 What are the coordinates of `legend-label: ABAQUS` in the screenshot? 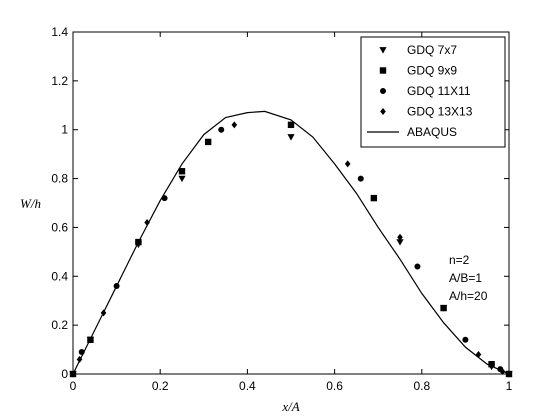 It's located at (432, 132).